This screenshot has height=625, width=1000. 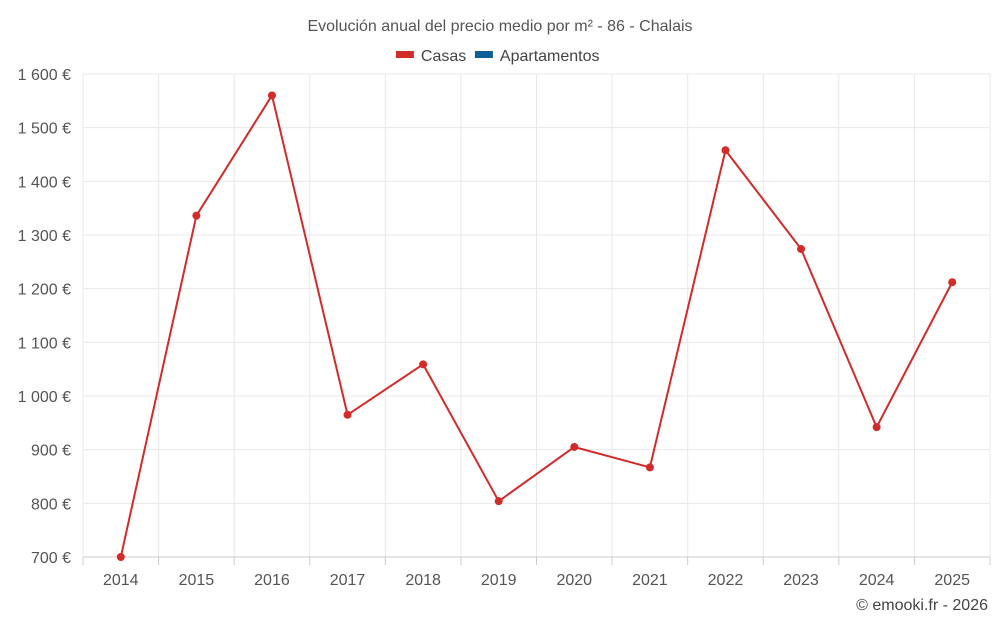 What do you see at coordinates (877, 580) in the screenshot?
I see `x-tick-label: 2024` at bounding box center [877, 580].